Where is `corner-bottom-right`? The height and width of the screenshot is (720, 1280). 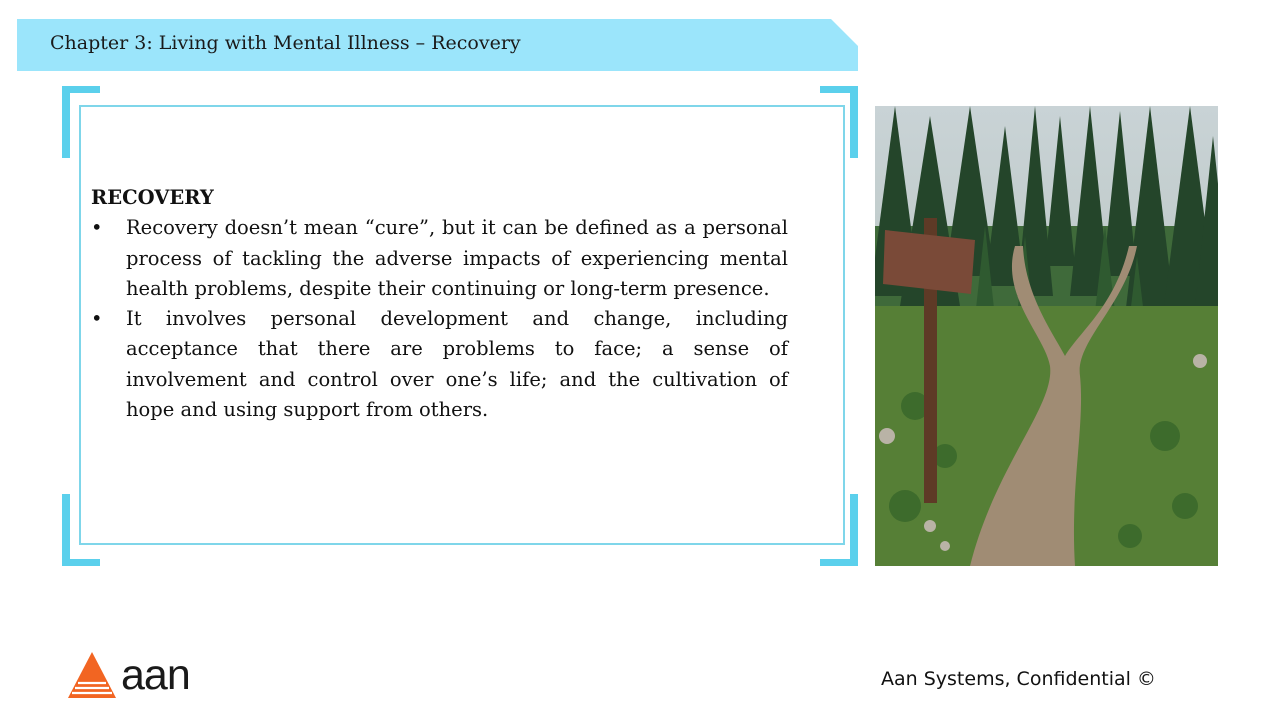
corner-bottom-right is located at coordinates (839, 530).